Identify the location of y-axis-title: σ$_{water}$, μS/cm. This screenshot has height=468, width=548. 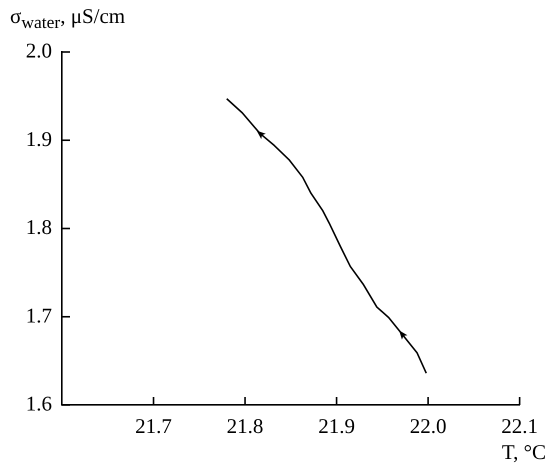
(68, 18).